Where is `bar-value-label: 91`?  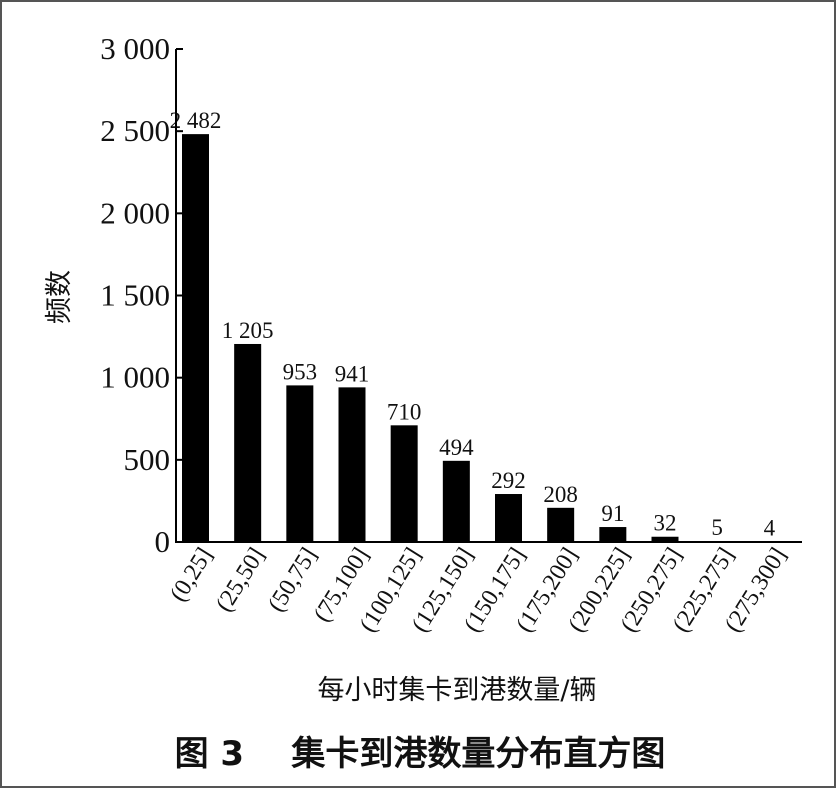 bar-value-label: 91 is located at coordinates (612, 513).